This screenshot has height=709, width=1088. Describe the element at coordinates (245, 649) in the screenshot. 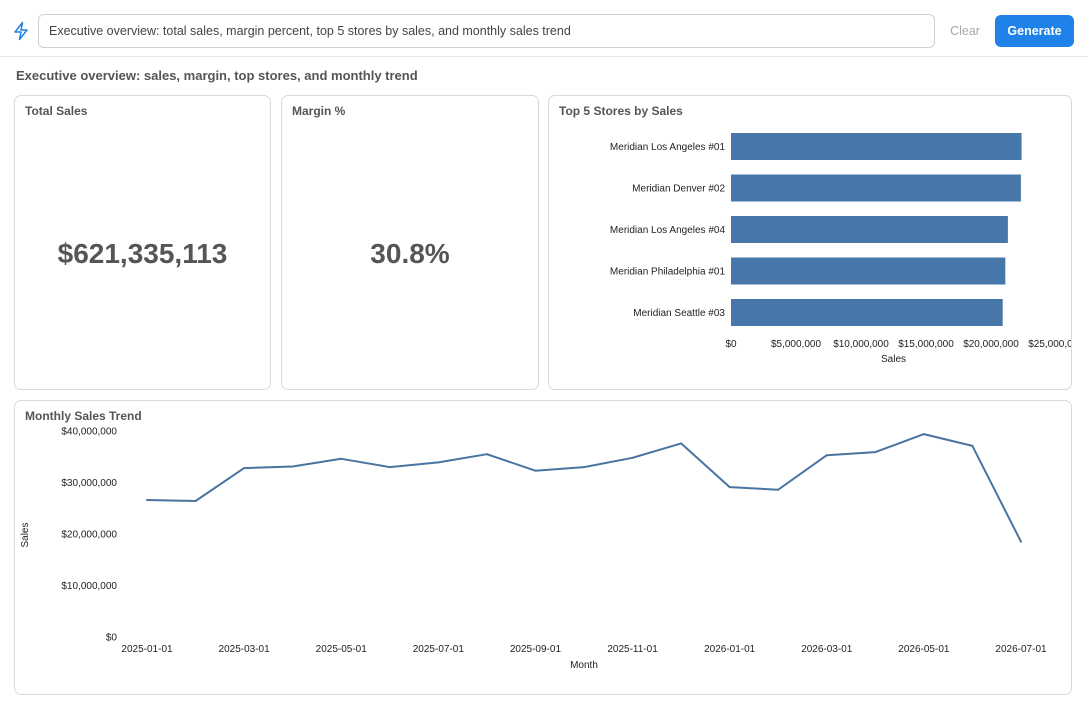

I see `x-tick-label: 2025-03-01` at that location.